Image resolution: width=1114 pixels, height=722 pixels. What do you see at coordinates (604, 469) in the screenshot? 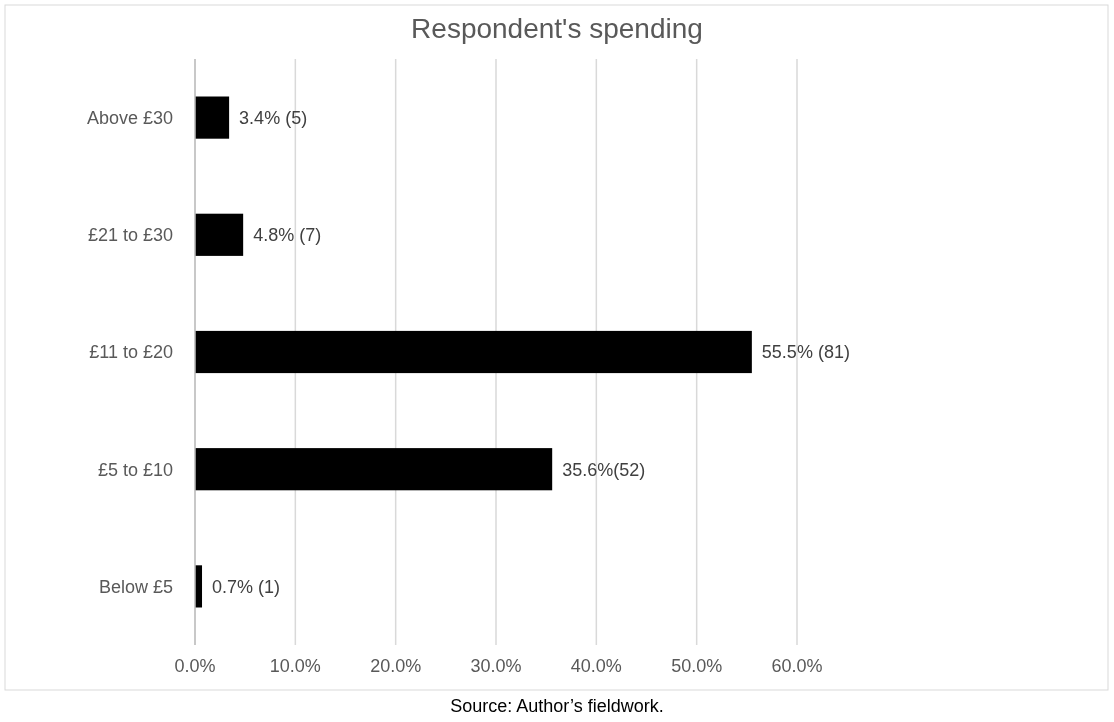
I see `data-label: 35.6%(52)` at bounding box center [604, 469].